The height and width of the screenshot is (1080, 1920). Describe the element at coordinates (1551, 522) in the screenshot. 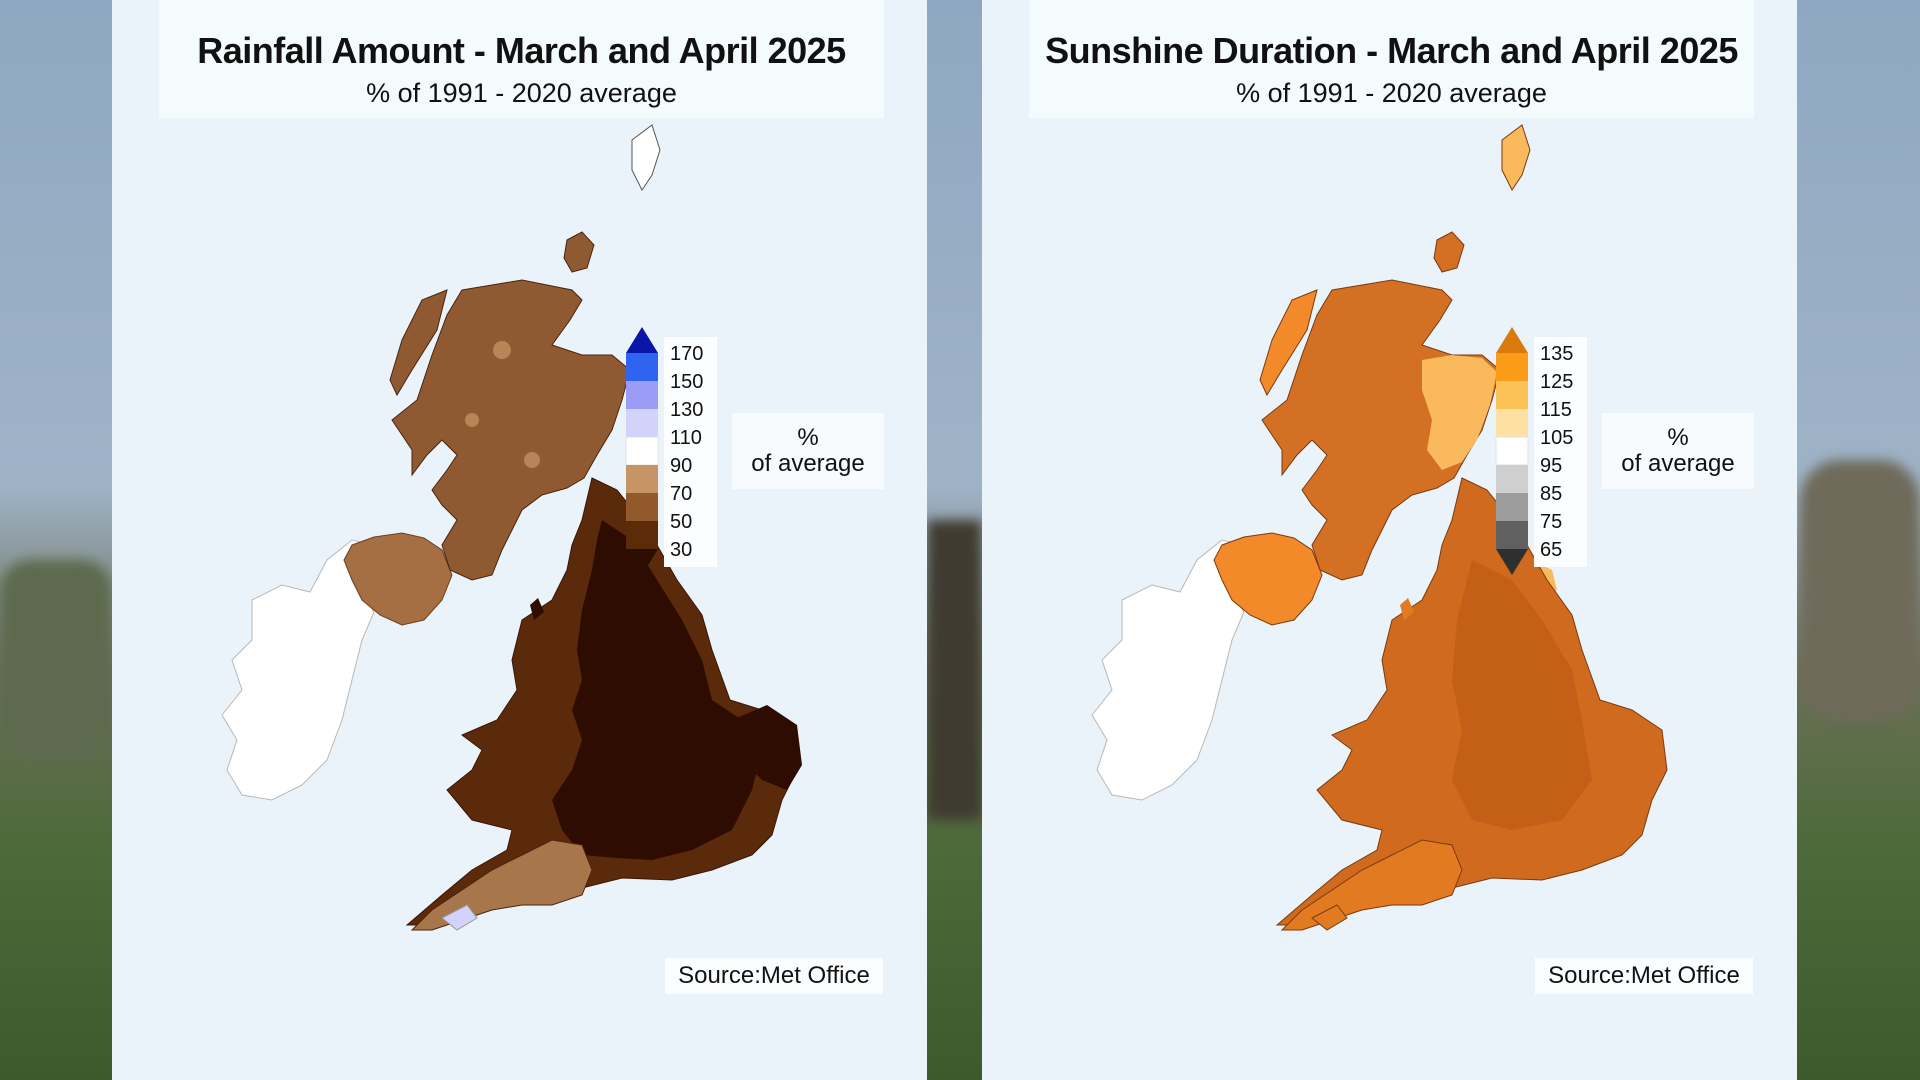

I see `legend-label: 75` at that location.